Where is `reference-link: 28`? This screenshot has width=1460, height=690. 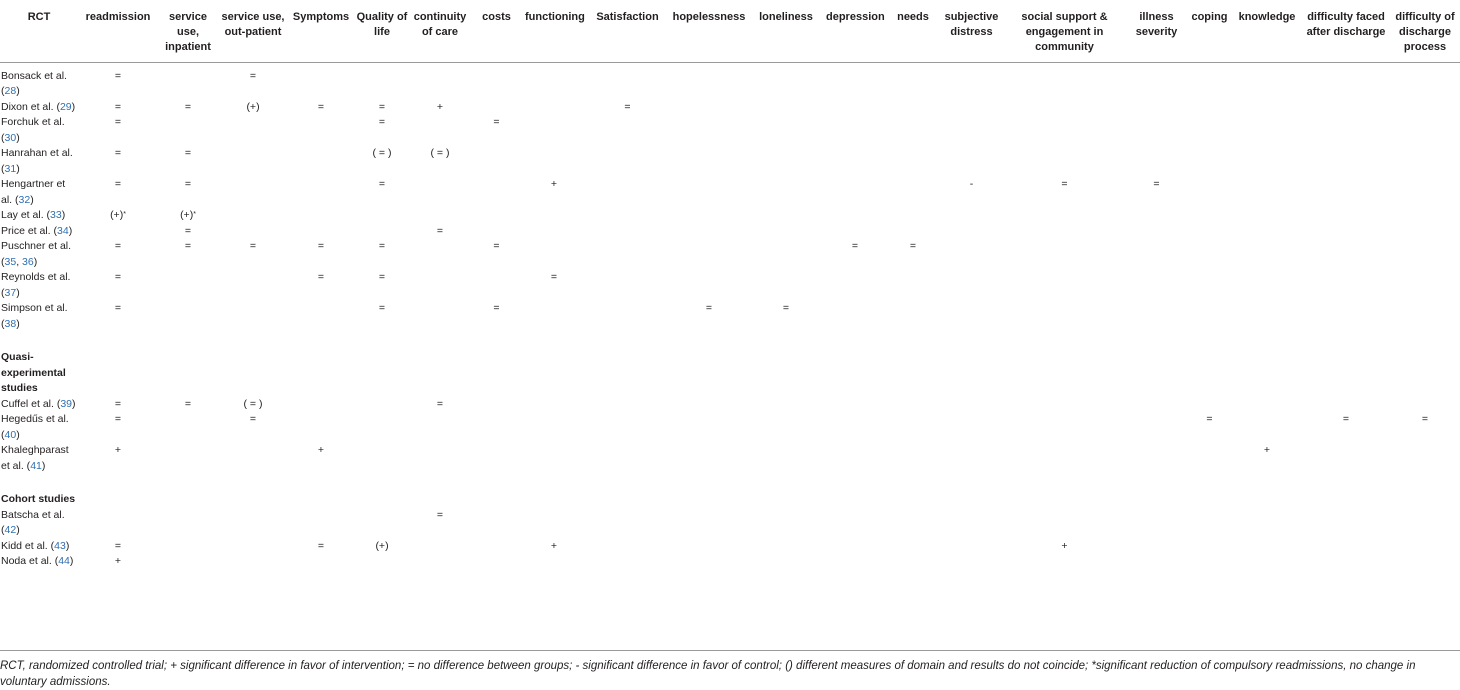
reference-link: 28 is located at coordinates (10, 91).